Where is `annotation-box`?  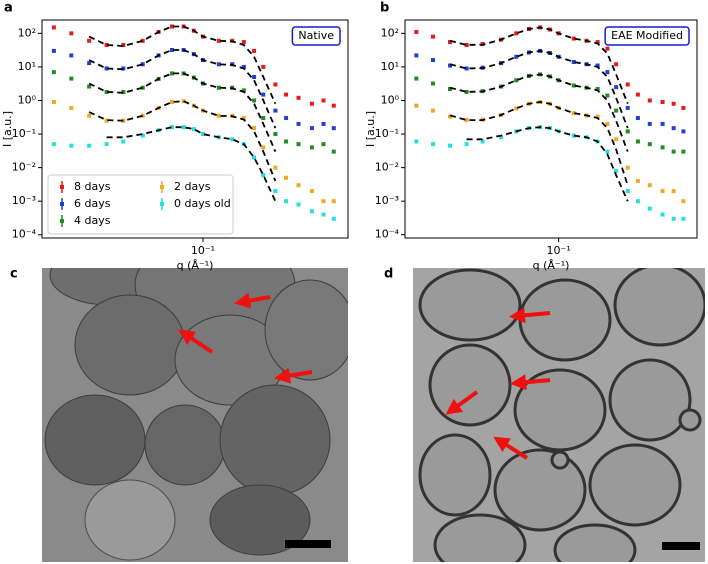
annotation-box is located at coordinates (316, 36).